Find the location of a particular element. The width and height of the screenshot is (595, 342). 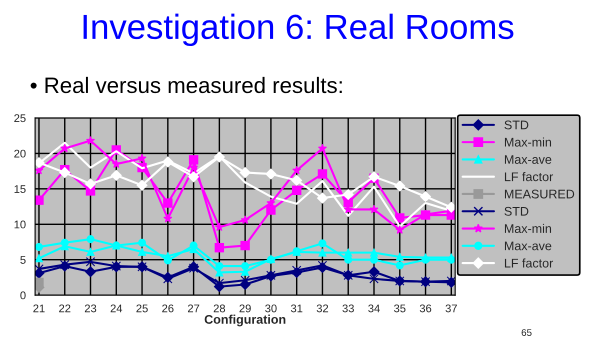

x-tick-label: 27 is located at coordinates (194, 308).